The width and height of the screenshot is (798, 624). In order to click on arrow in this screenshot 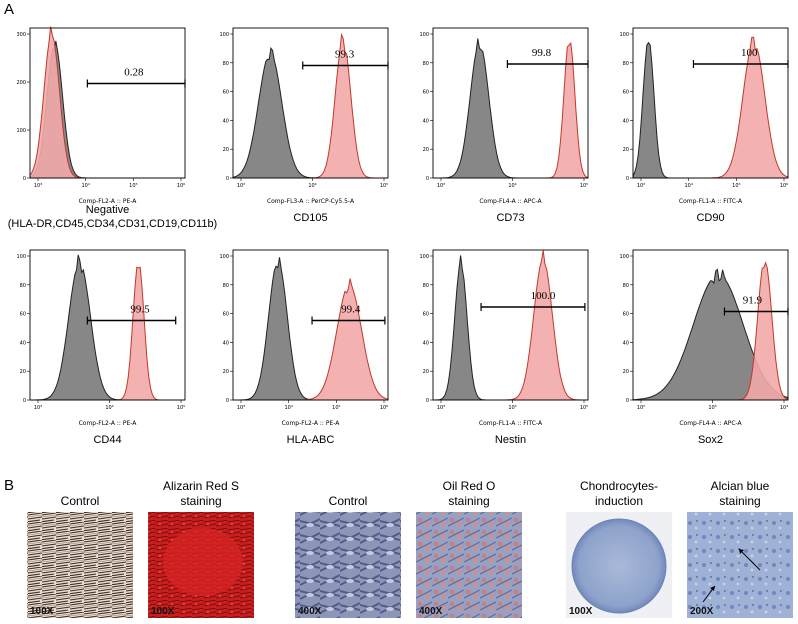, I will do `click(749, 559)`.